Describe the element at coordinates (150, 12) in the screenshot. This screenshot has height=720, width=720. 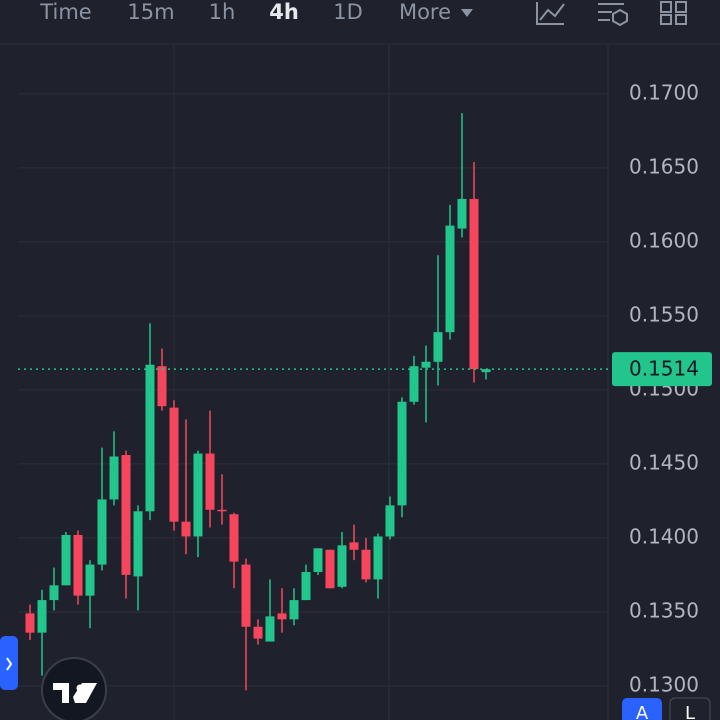
I see `toolbar-item: 15m` at that location.